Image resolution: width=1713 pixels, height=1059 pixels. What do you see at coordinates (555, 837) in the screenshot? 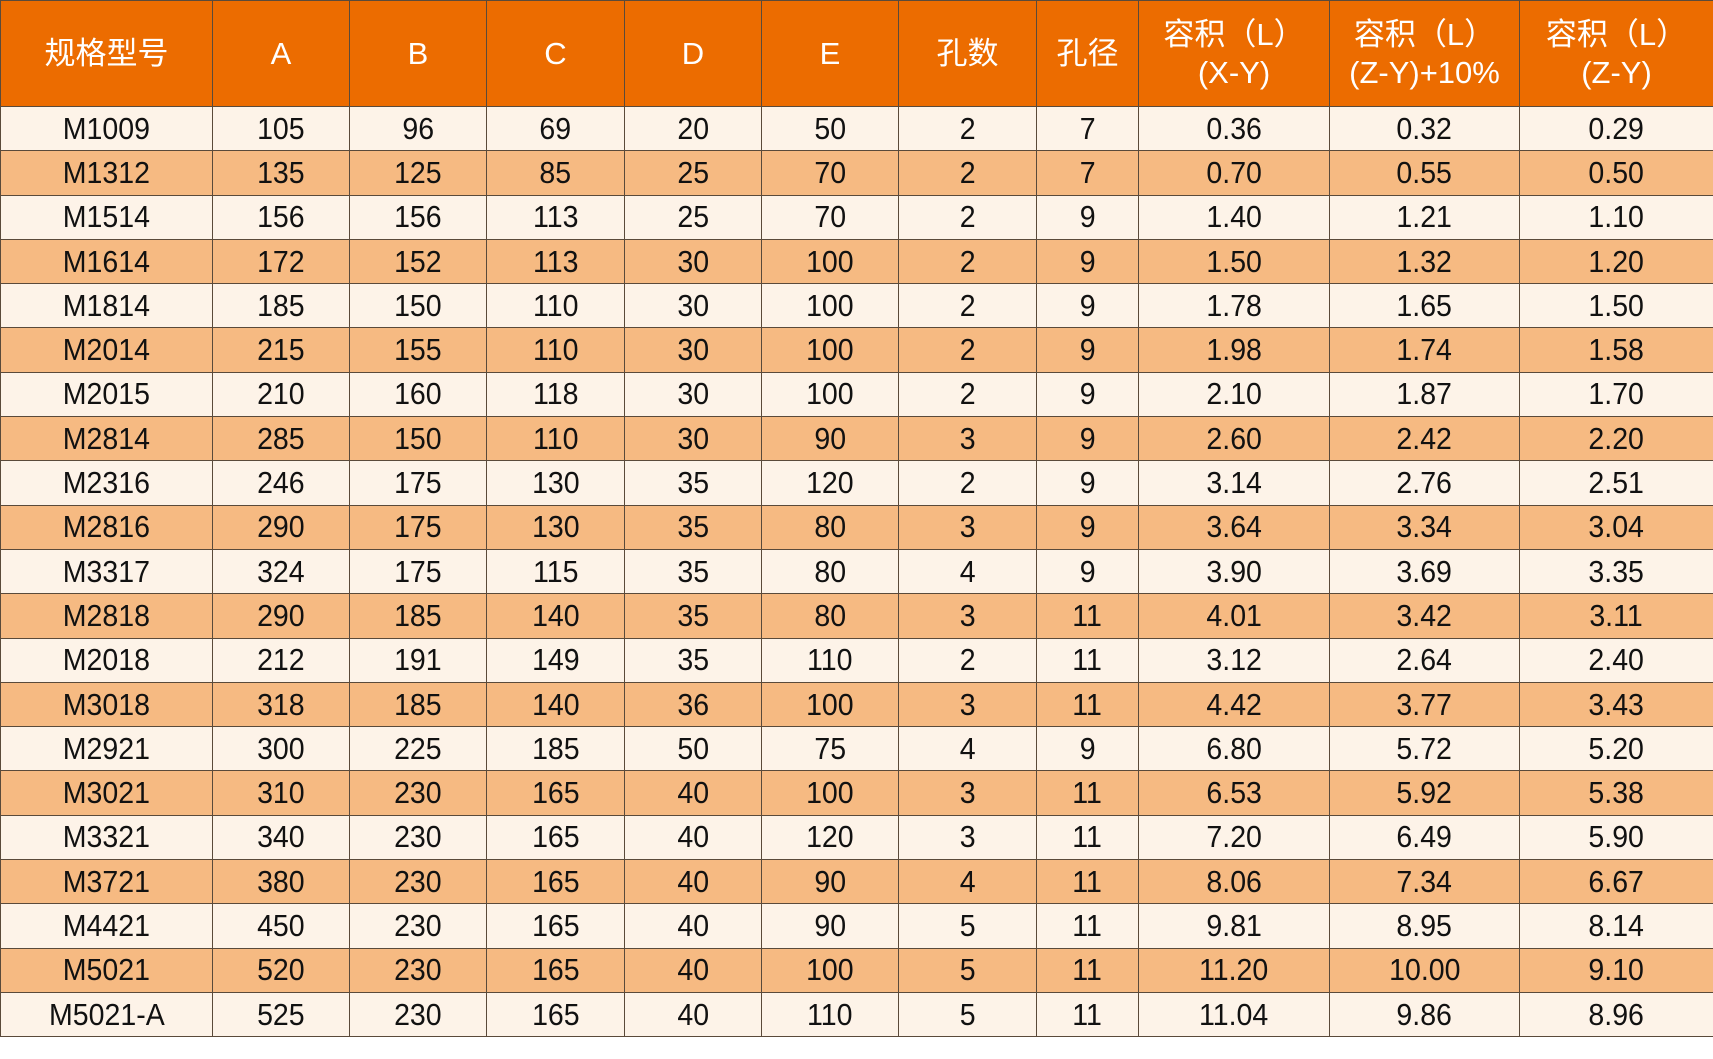
I see `cell-text: 165` at bounding box center [555, 837].